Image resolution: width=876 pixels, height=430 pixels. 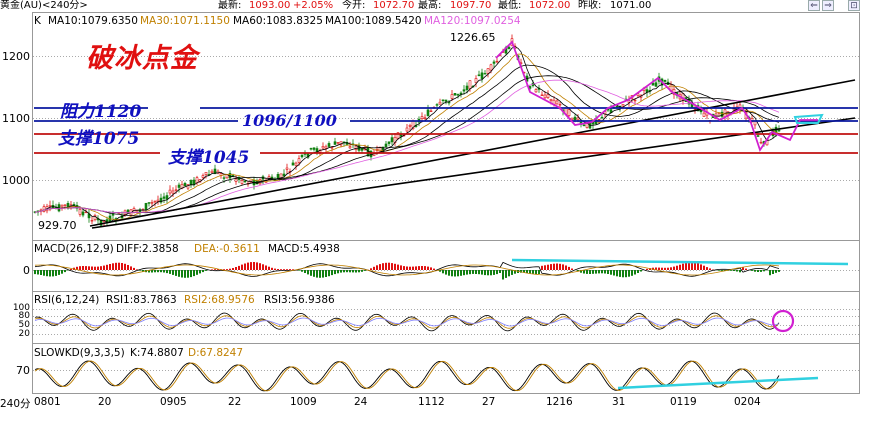 I want to click on low-price-label: 929.70, so click(x=57, y=225).